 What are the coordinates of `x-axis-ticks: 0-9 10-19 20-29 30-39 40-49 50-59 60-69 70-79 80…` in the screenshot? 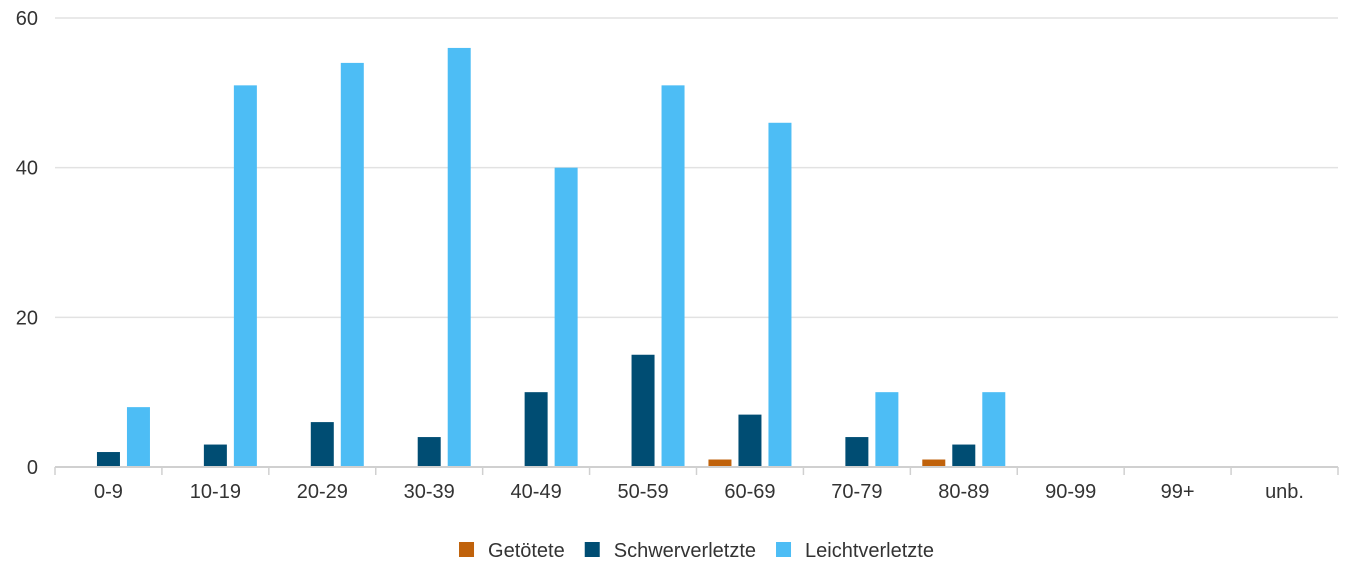 It's located at (699, 492).